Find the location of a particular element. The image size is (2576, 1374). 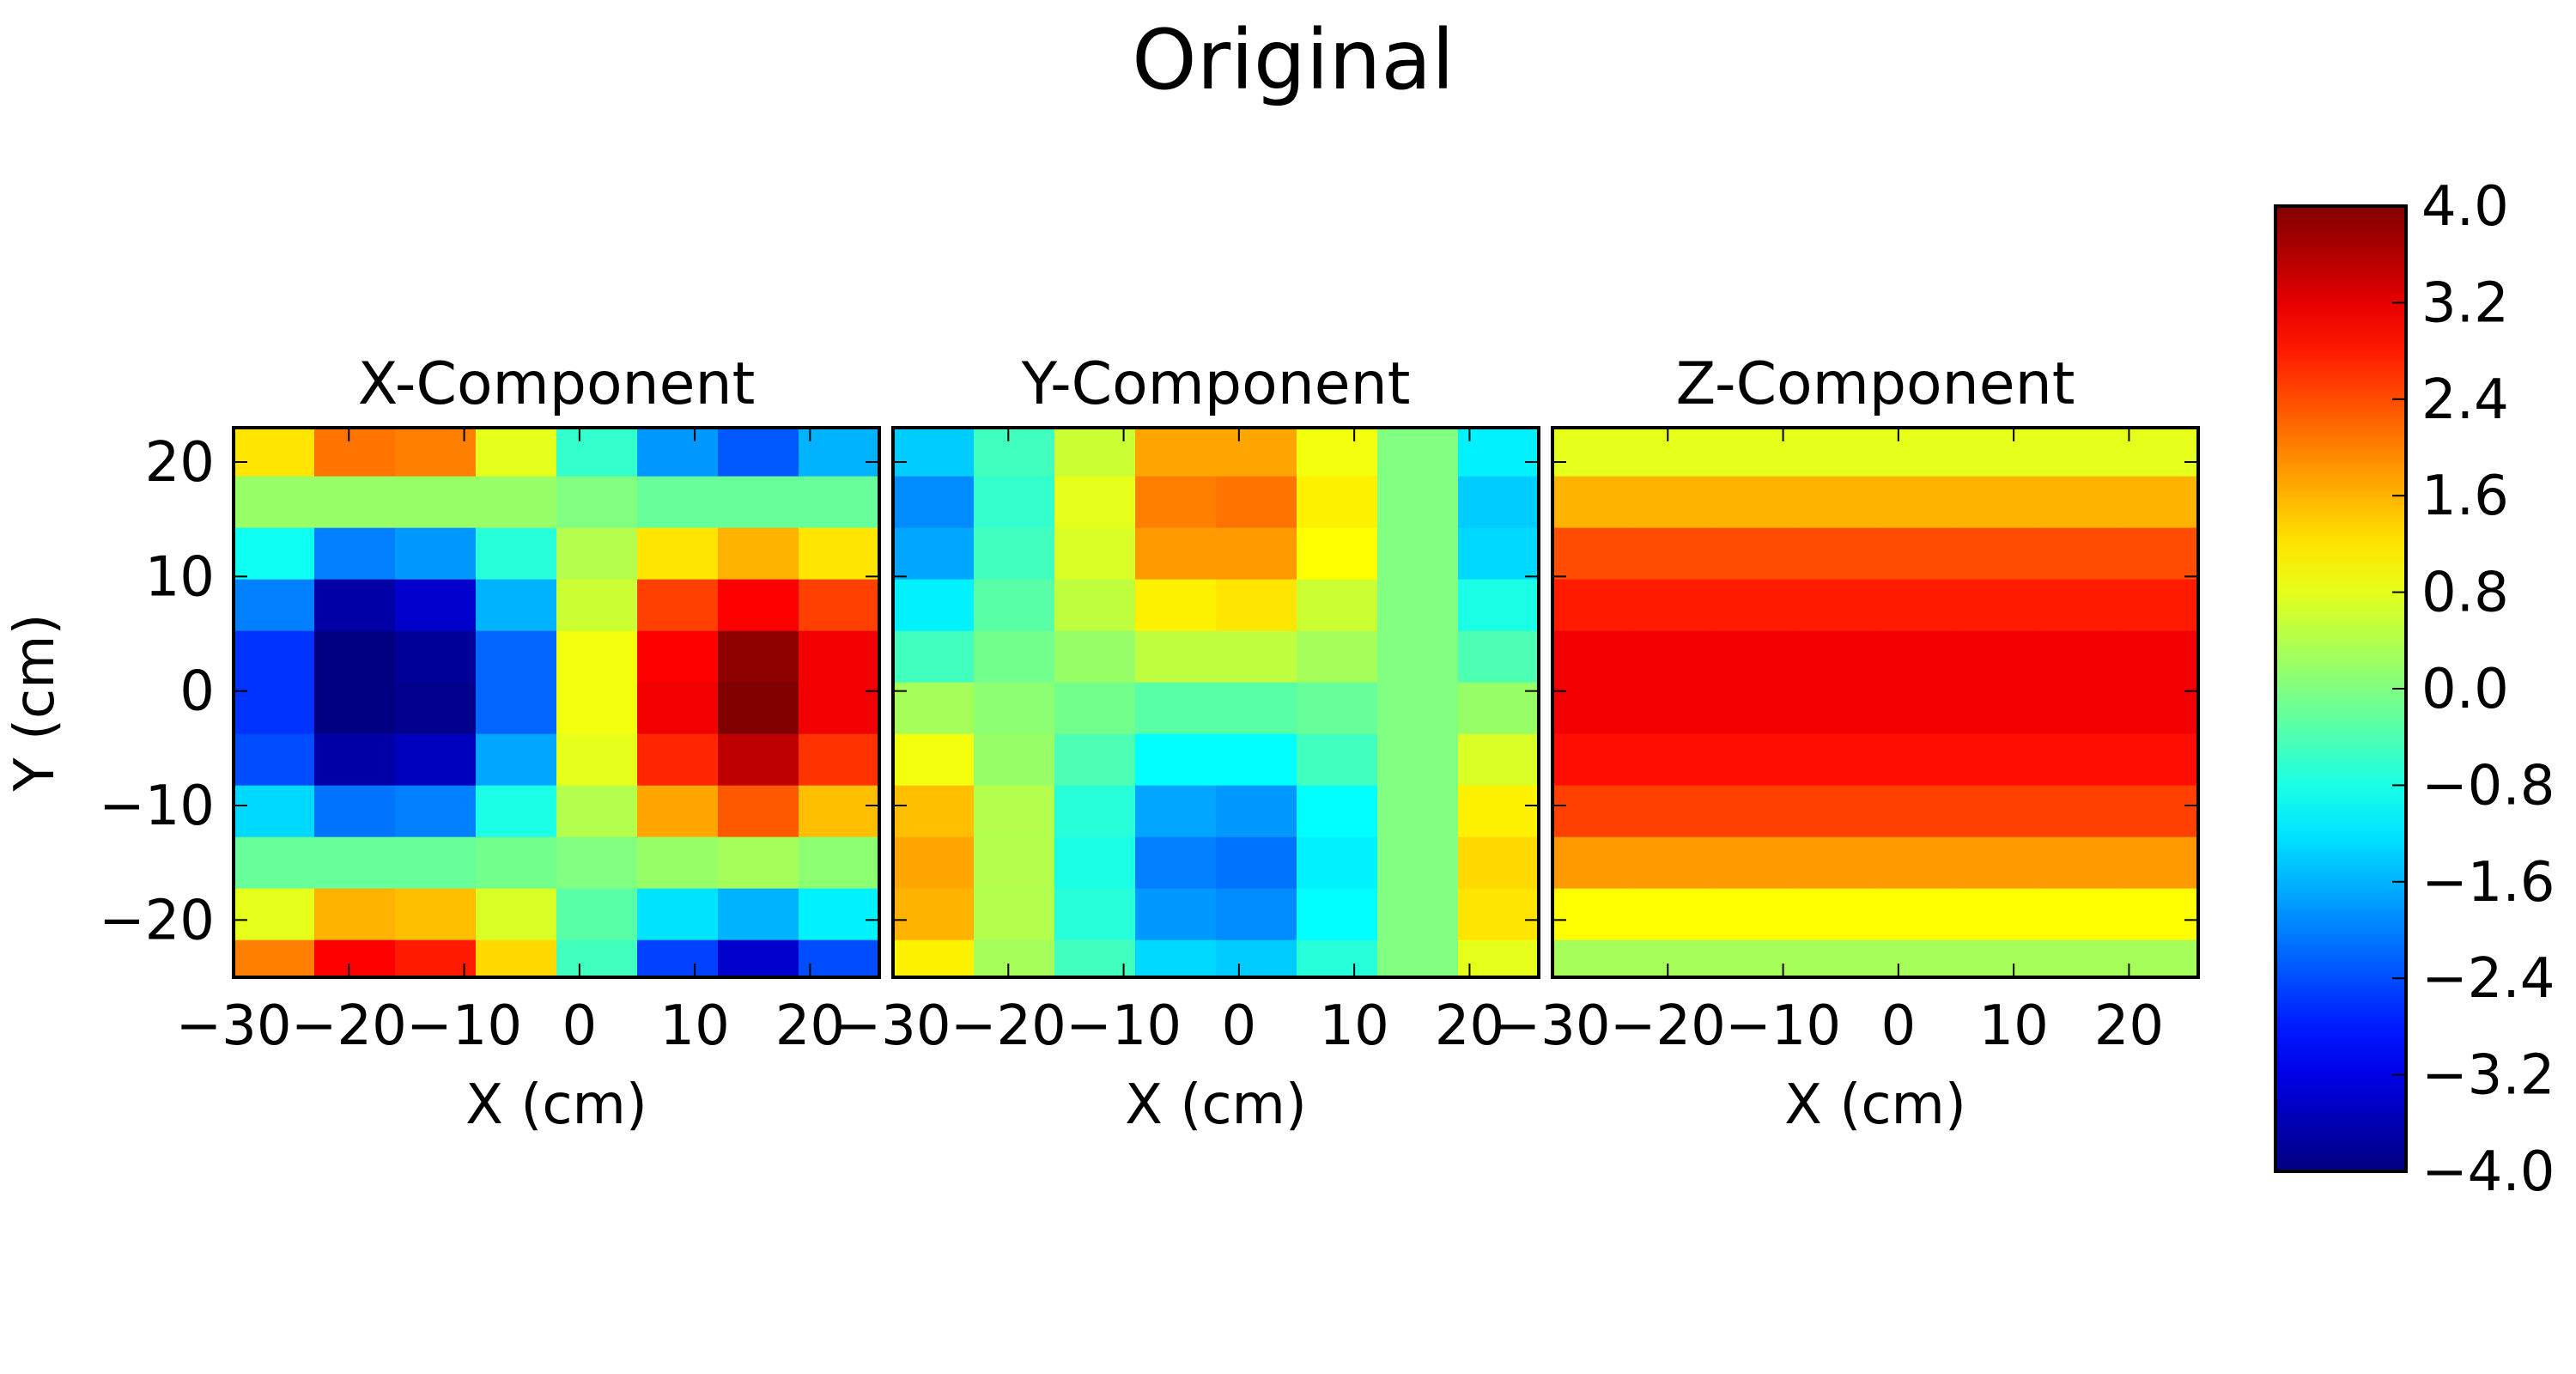

colorbar-tick-label: −4.0 is located at coordinates (2488, 1172).